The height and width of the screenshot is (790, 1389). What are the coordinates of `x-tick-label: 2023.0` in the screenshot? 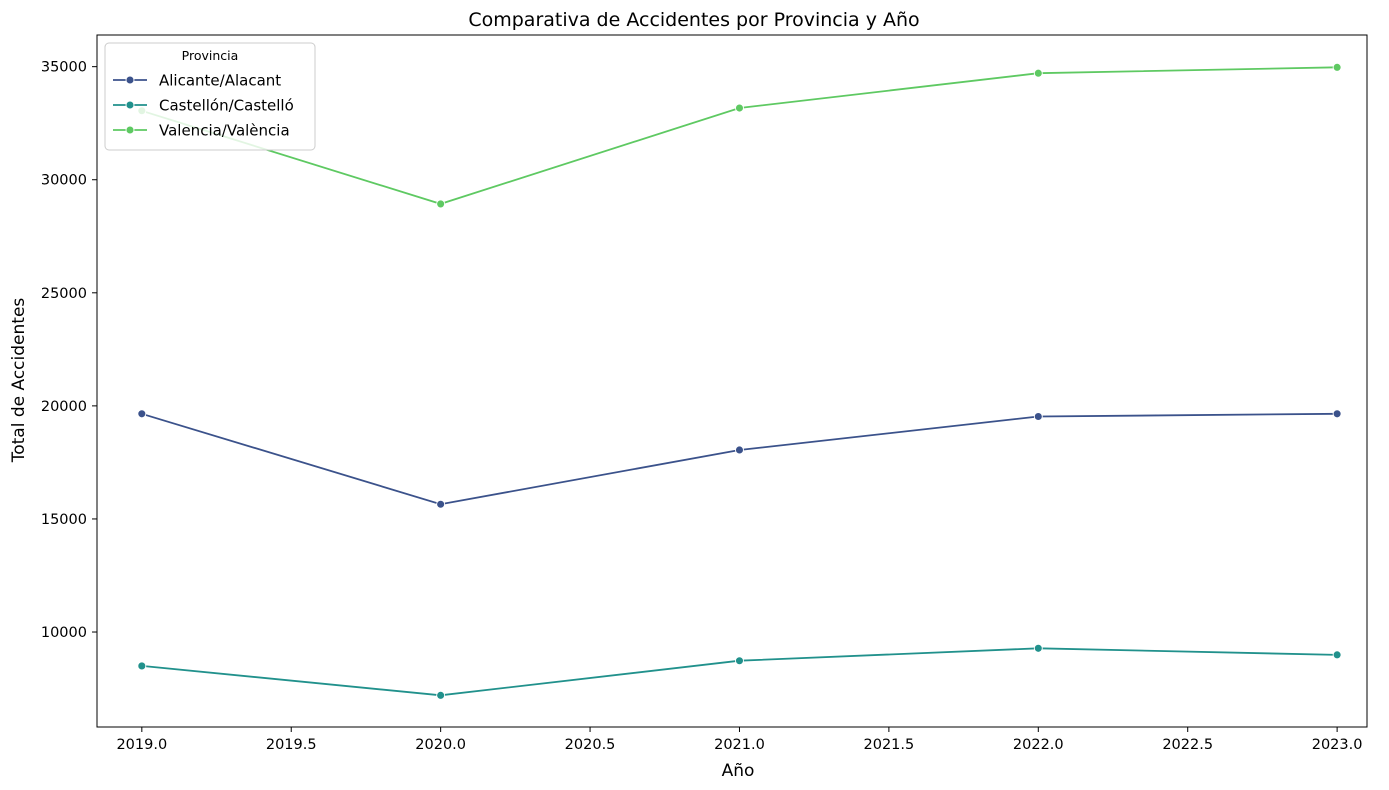 It's located at (1337, 745).